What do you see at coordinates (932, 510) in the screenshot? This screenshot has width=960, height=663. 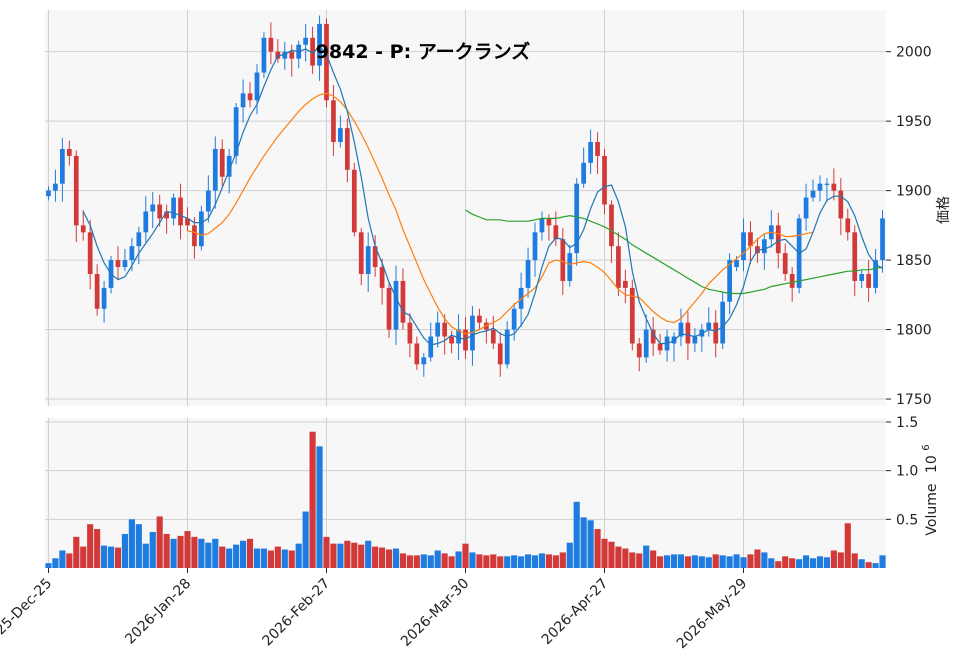 I see `volume-axis-label-text: Volume` at bounding box center [932, 510].